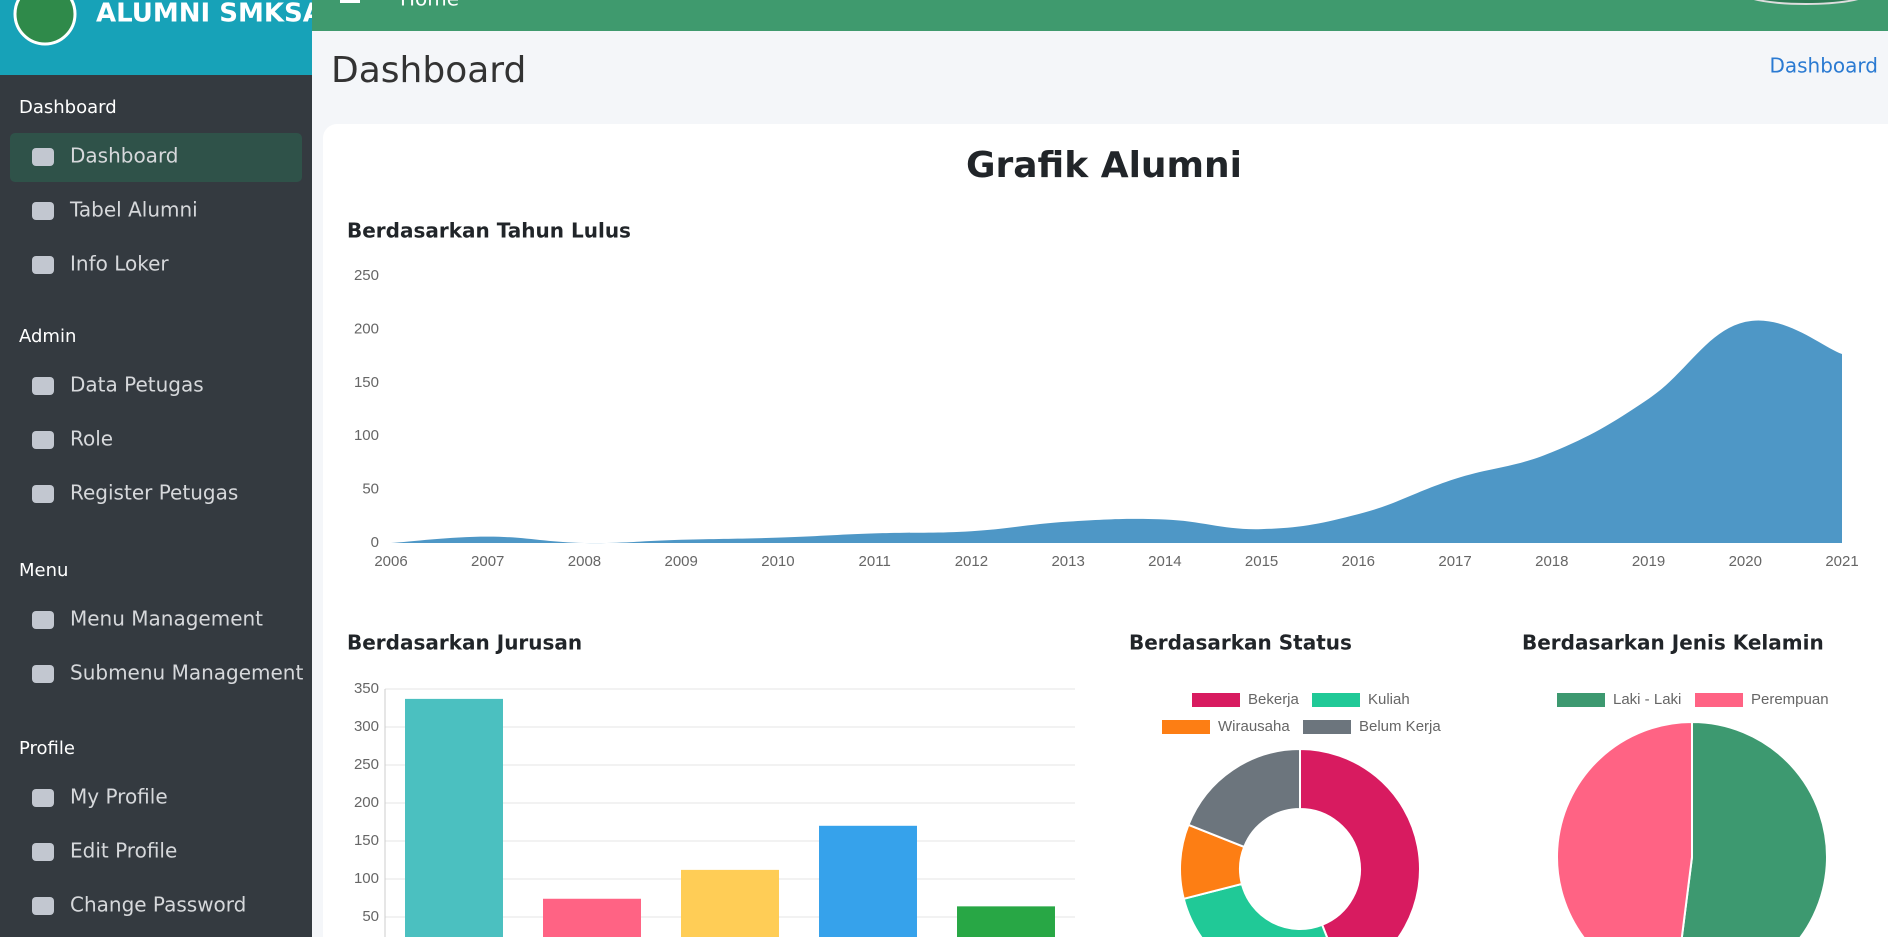  What do you see at coordinates (681, 561) in the screenshot?
I see `x-tick-label: 2009` at bounding box center [681, 561].